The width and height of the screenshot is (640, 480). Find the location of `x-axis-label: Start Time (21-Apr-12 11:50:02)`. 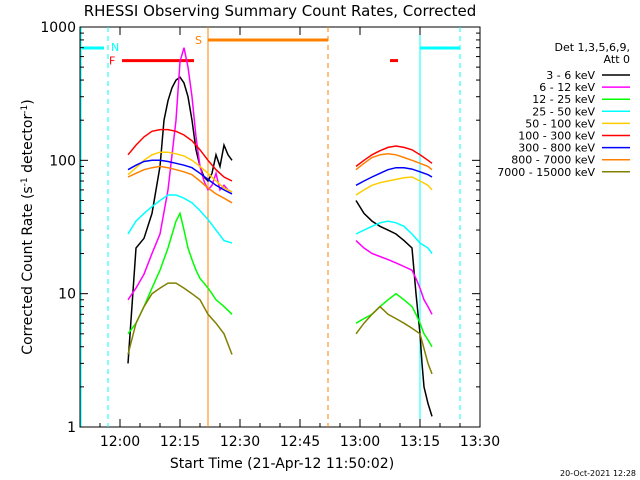

x-axis-label: Start Time (21-Apr-12 11:50:02) is located at coordinates (282, 464).